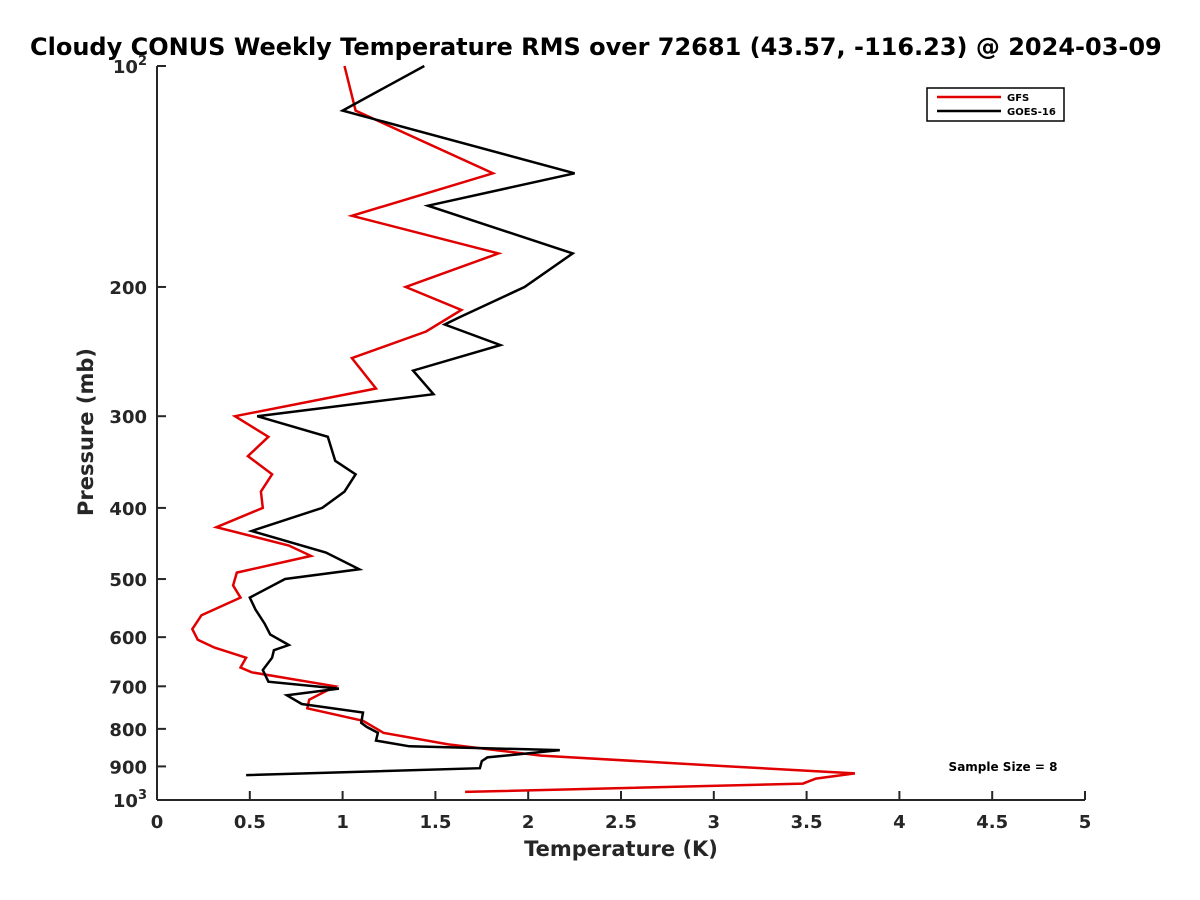  I want to click on legend-label-gfs: GFS, so click(1018, 98).